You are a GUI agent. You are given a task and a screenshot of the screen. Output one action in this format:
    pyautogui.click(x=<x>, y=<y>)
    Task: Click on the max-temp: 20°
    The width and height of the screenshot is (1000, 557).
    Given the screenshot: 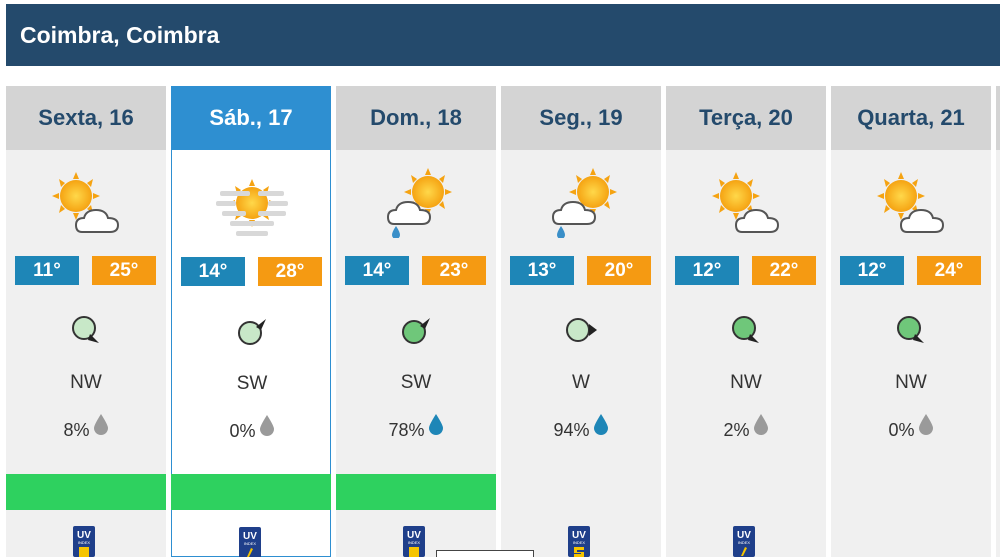 What is the action you would take?
    pyautogui.click(x=619, y=270)
    